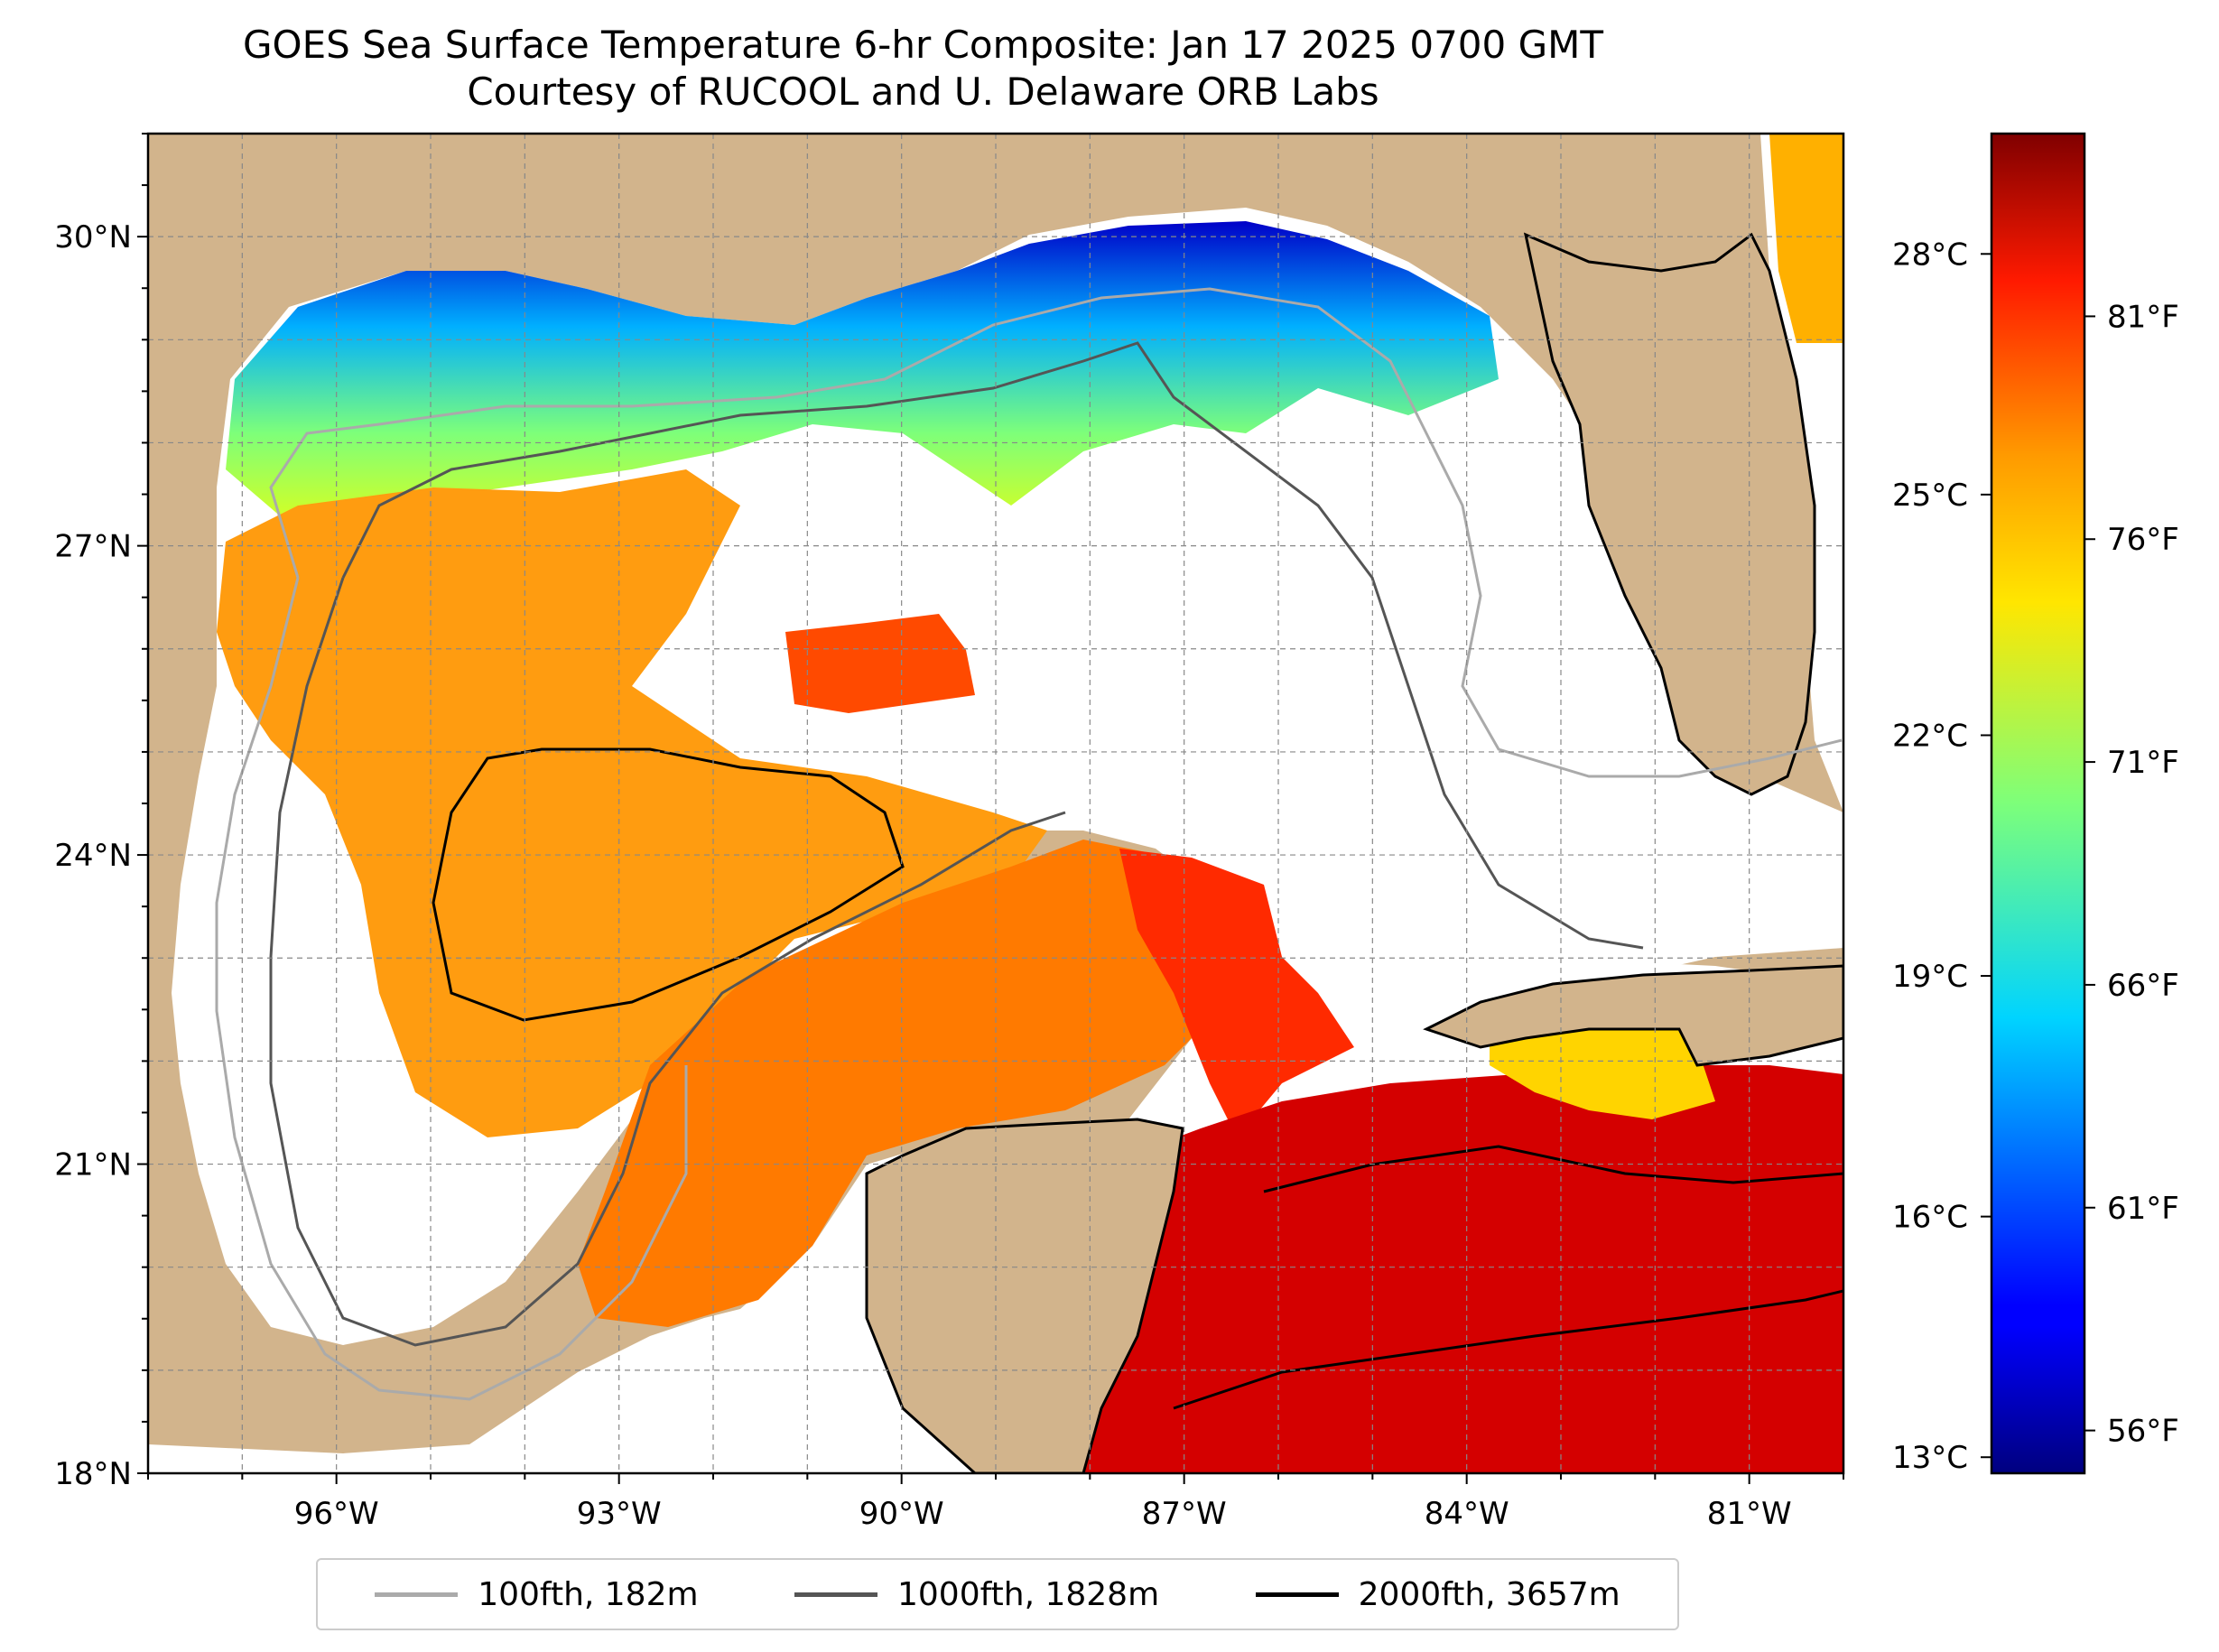 The width and height of the screenshot is (2219, 1652). I want to click on lon-tick-label: 87°W, so click(1184, 1514).